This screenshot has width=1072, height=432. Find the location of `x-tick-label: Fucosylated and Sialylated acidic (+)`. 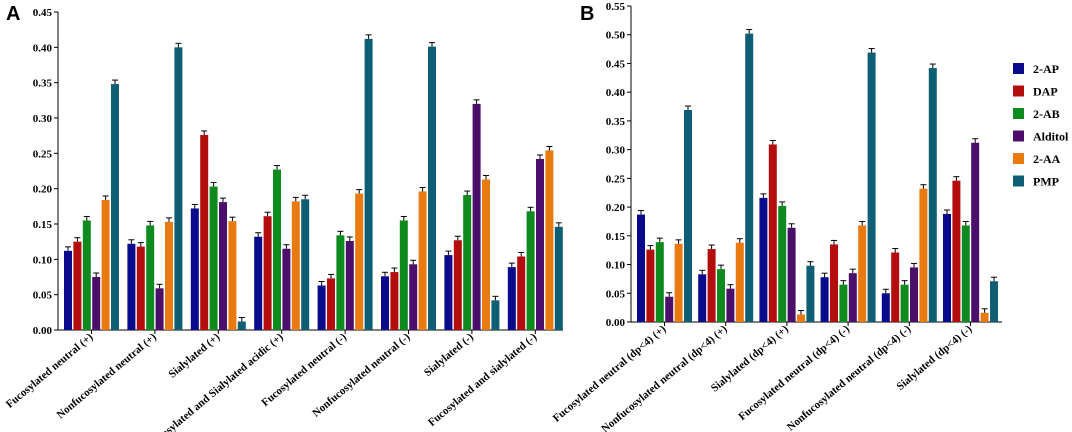

x-tick-label: Fucosylated and Sialylated acidic (+) is located at coordinates (216, 381).